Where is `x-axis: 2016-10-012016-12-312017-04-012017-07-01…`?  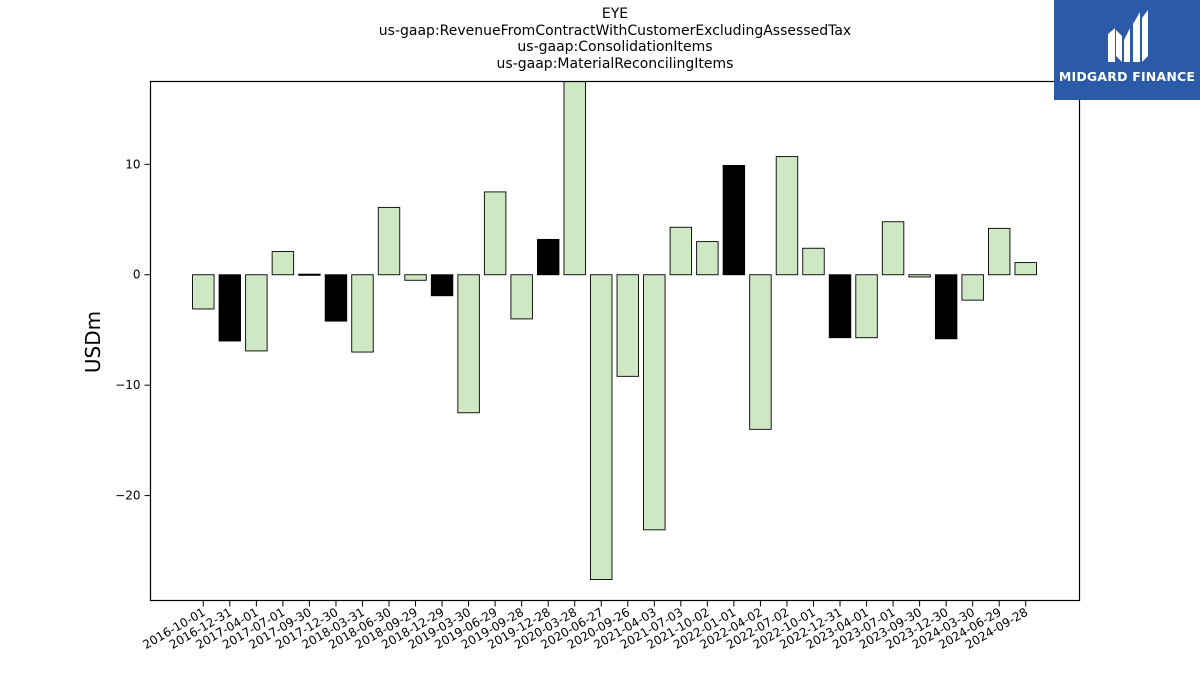
x-axis: 2016-10-012016-12-312017-04-012017-07-01… is located at coordinates (585, 626).